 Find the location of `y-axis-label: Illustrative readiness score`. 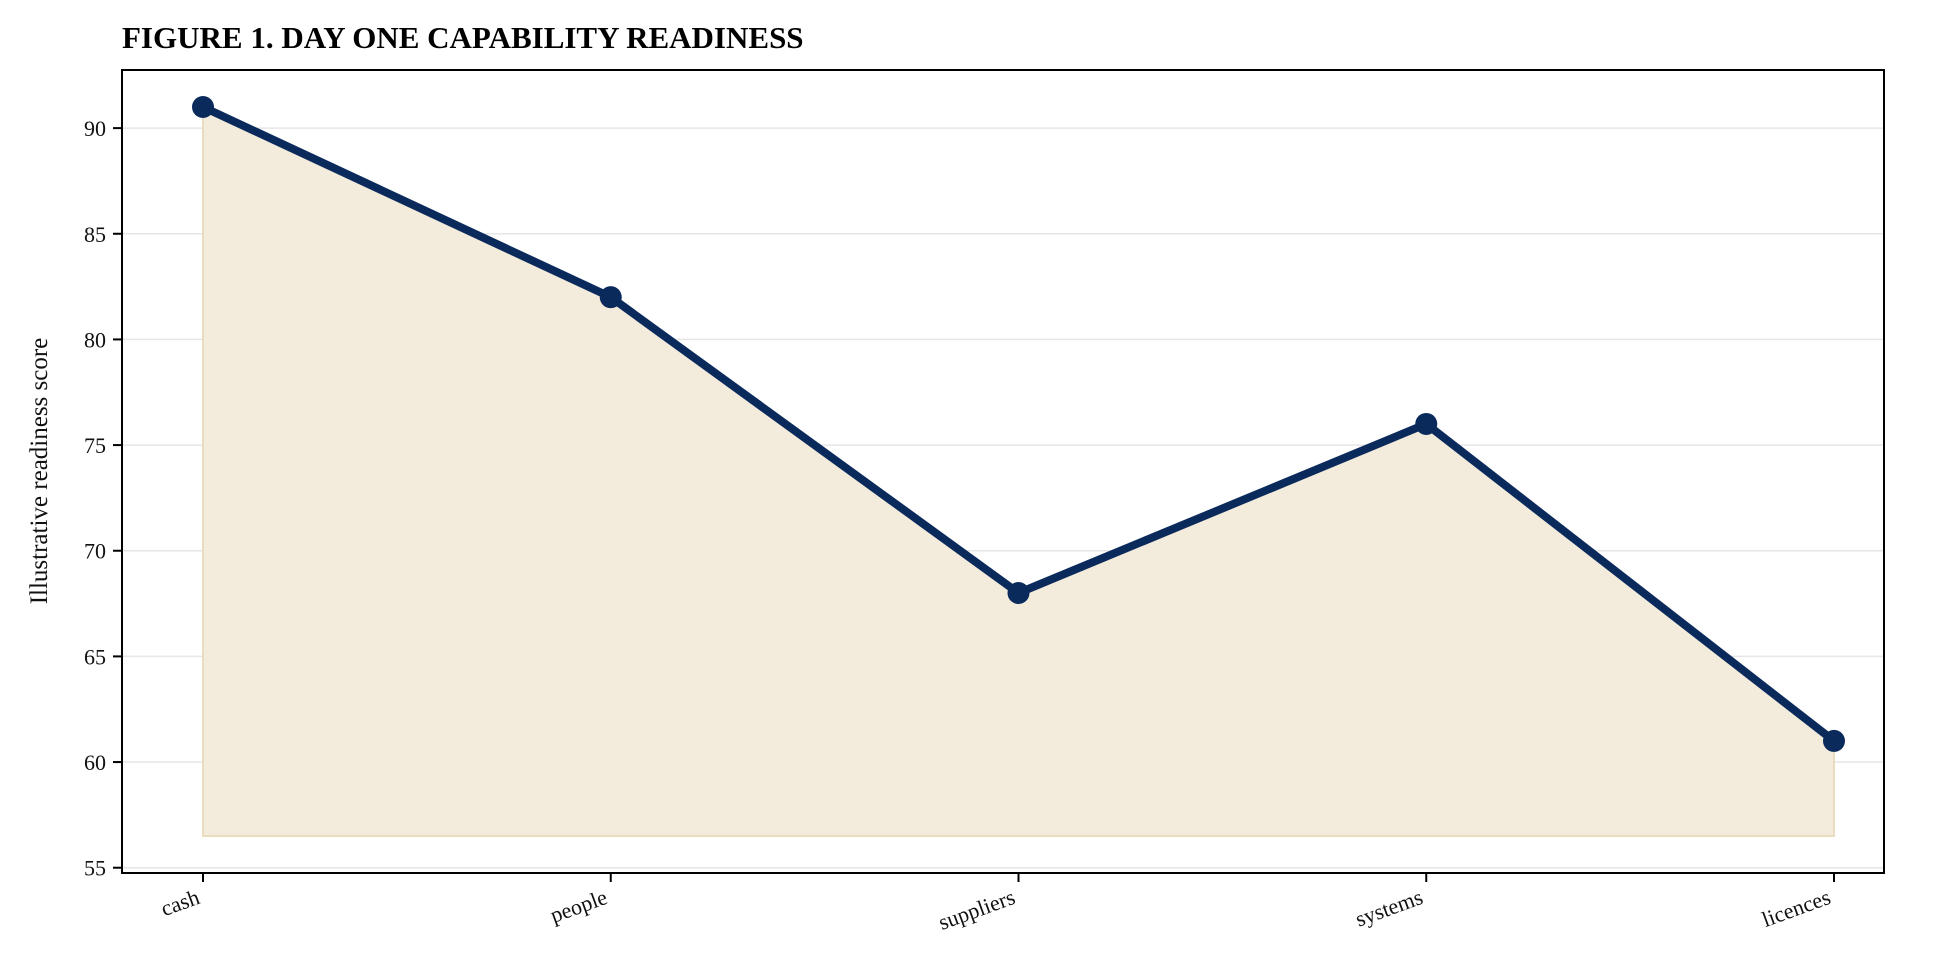

y-axis-label: Illustrative readiness score is located at coordinates (39, 471).